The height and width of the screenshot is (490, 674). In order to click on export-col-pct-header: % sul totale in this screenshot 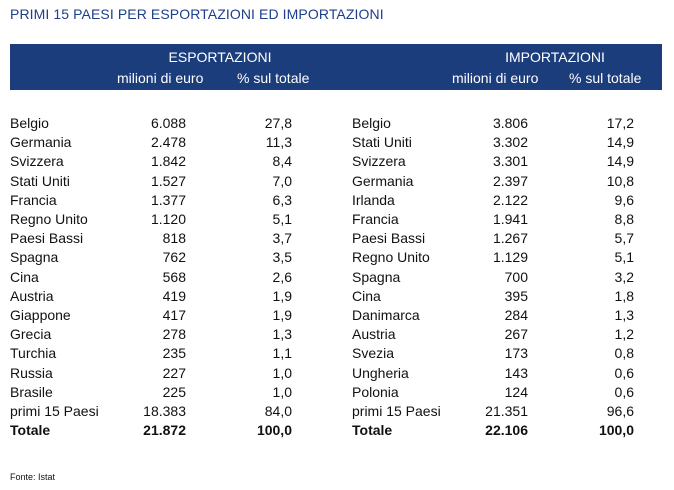, I will do `click(273, 78)`.